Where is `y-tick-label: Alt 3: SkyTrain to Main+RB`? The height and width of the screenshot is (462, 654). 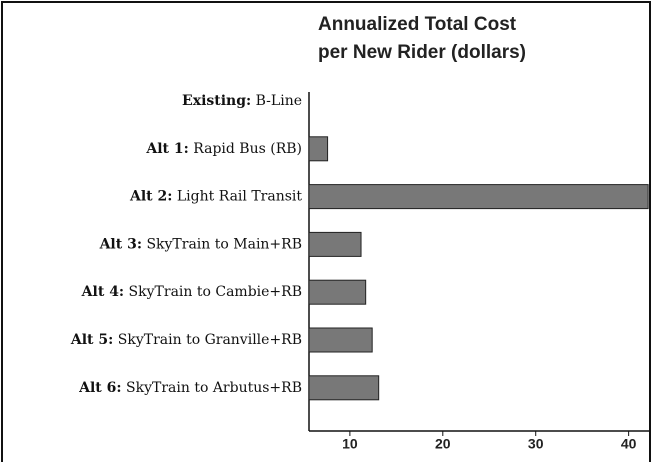
y-tick-label: Alt 3: SkyTrain to Main+RB is located at coordinates (200, 244).